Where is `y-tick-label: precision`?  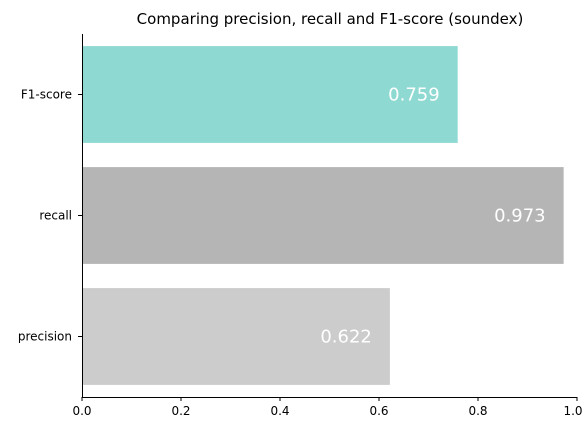 y-tick-label: precision is located at coordinates (45, 337).